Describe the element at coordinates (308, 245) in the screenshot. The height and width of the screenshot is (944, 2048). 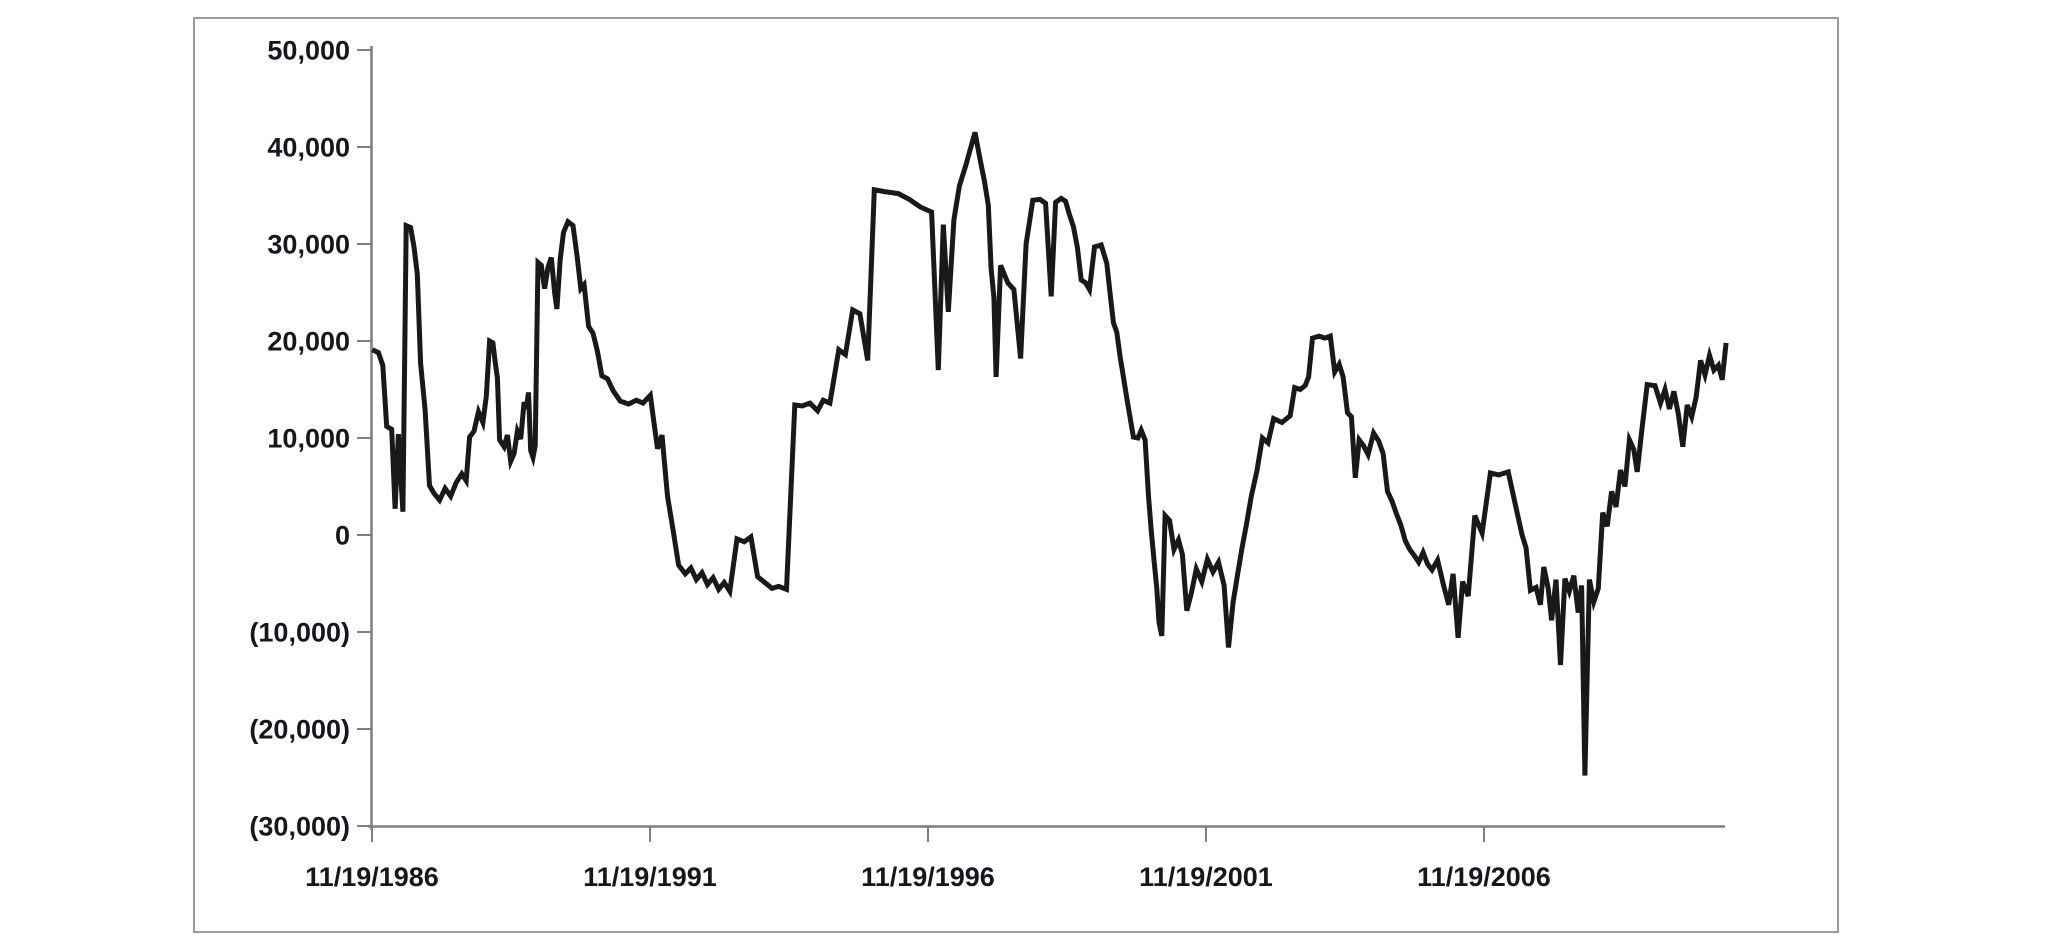
I see `y-tick-label: 30,000` at that location.